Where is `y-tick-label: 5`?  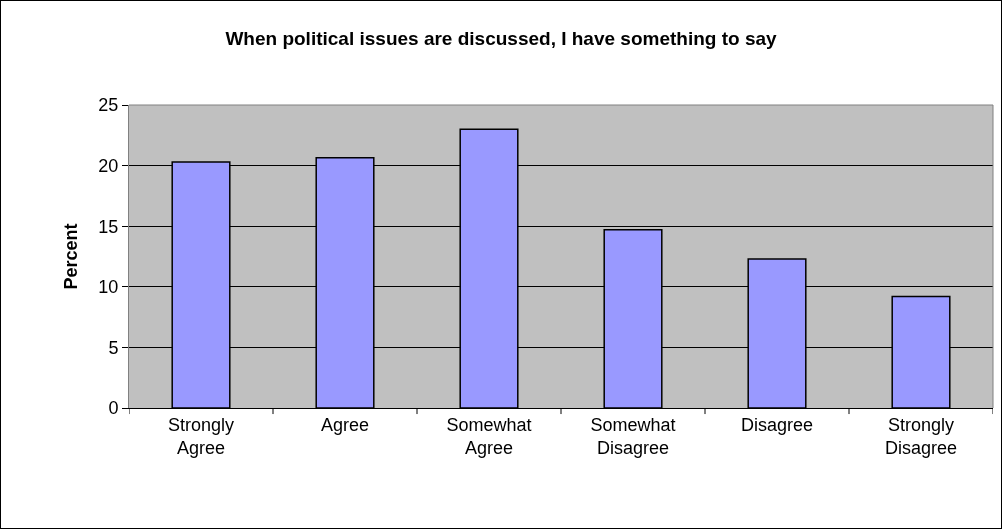 y-tick-label: 5 is located at coordinates (113, 347).